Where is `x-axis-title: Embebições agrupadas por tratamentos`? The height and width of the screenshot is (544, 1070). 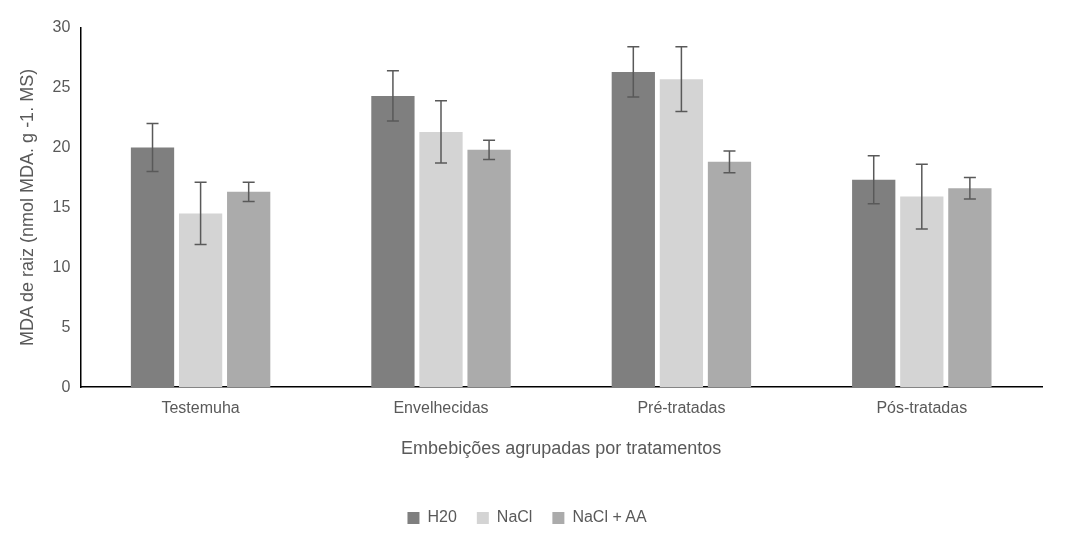
x-axis-title: Embebições agrupadas por tratamentos is located at coordinates (561, 448).